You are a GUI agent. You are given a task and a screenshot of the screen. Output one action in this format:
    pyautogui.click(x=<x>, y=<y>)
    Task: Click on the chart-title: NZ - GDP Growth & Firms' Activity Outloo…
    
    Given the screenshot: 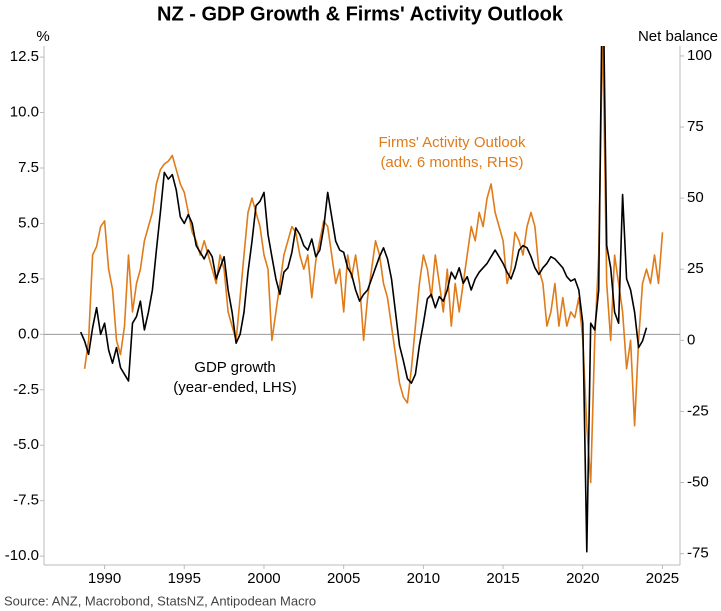 What is the action you would take?
    pyautogui.click(x=360, y=14)
    